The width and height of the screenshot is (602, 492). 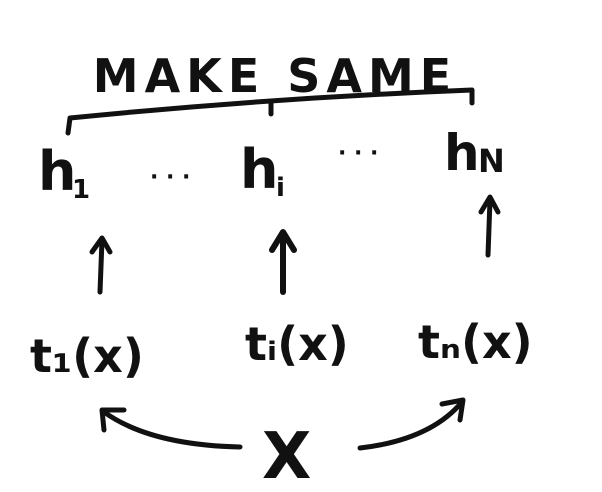 I want to click on label-h-last: h N, so click(x=474, y=153).